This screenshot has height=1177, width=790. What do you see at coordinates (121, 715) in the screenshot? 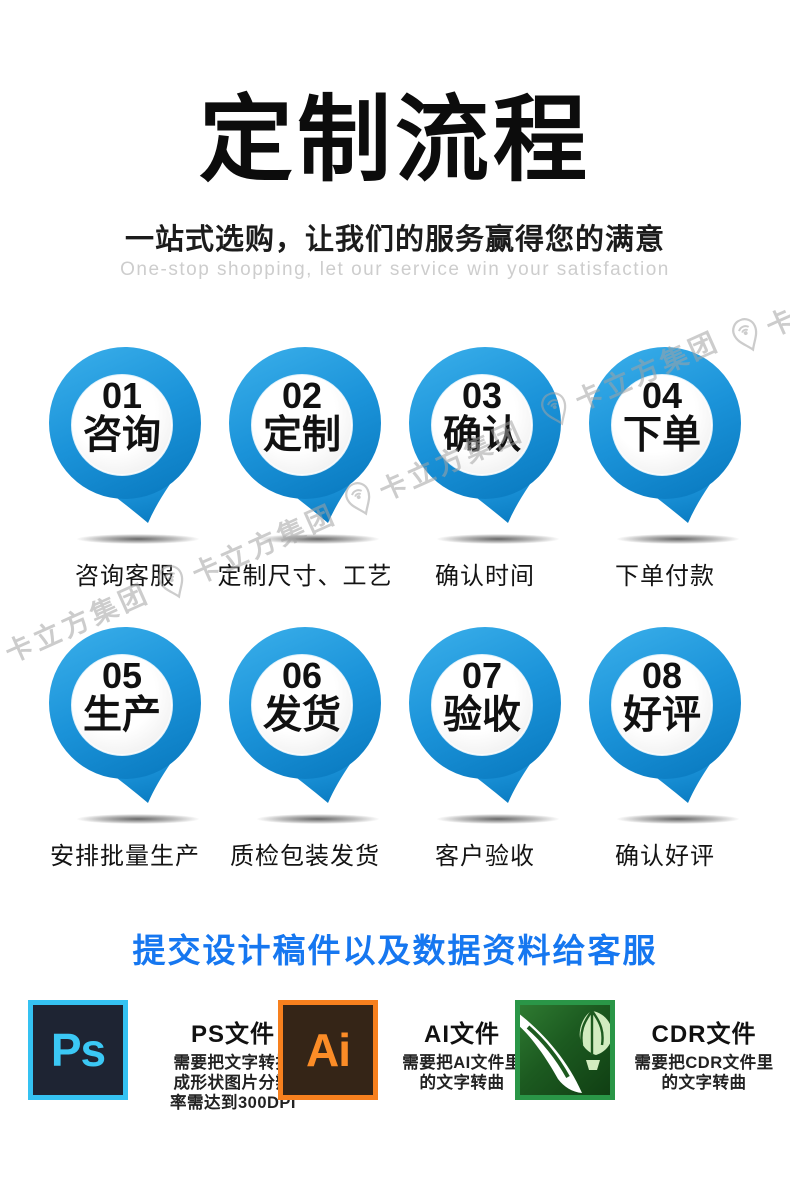
I see `step-title: 生产` at bounding box center [121, 715].